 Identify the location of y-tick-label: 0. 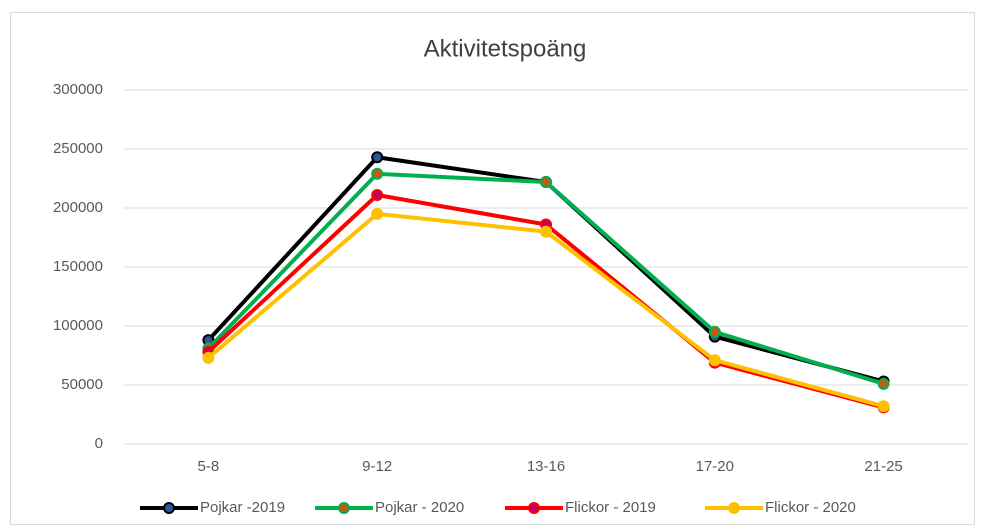
(99, 443).